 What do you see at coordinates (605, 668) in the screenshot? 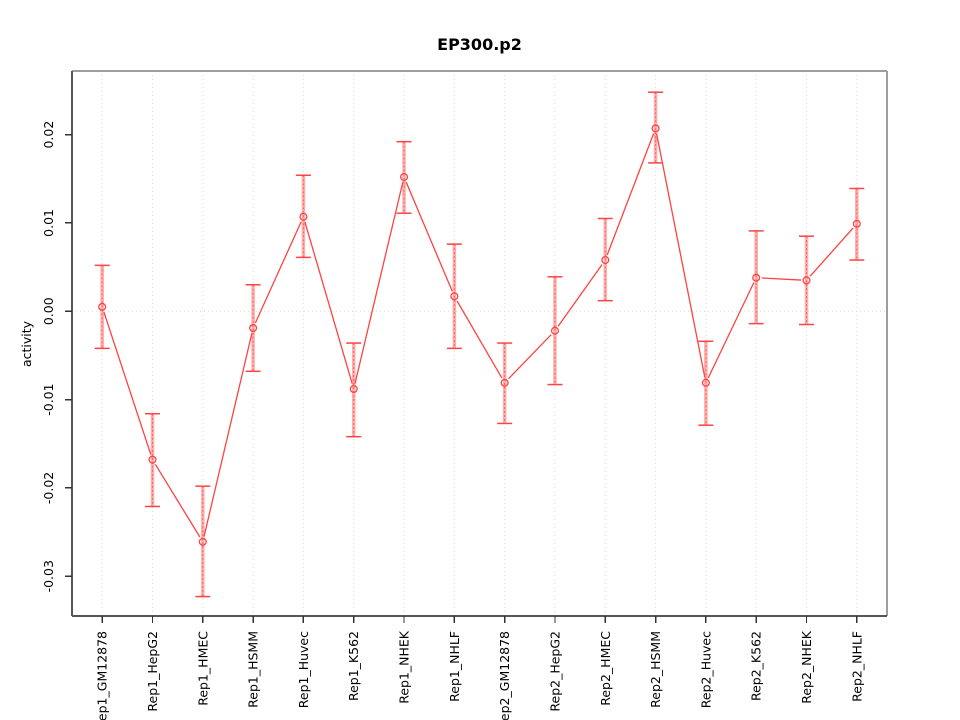
I see `x-tick-label: Rep2_HMEC` at bounding box center [605, 668].